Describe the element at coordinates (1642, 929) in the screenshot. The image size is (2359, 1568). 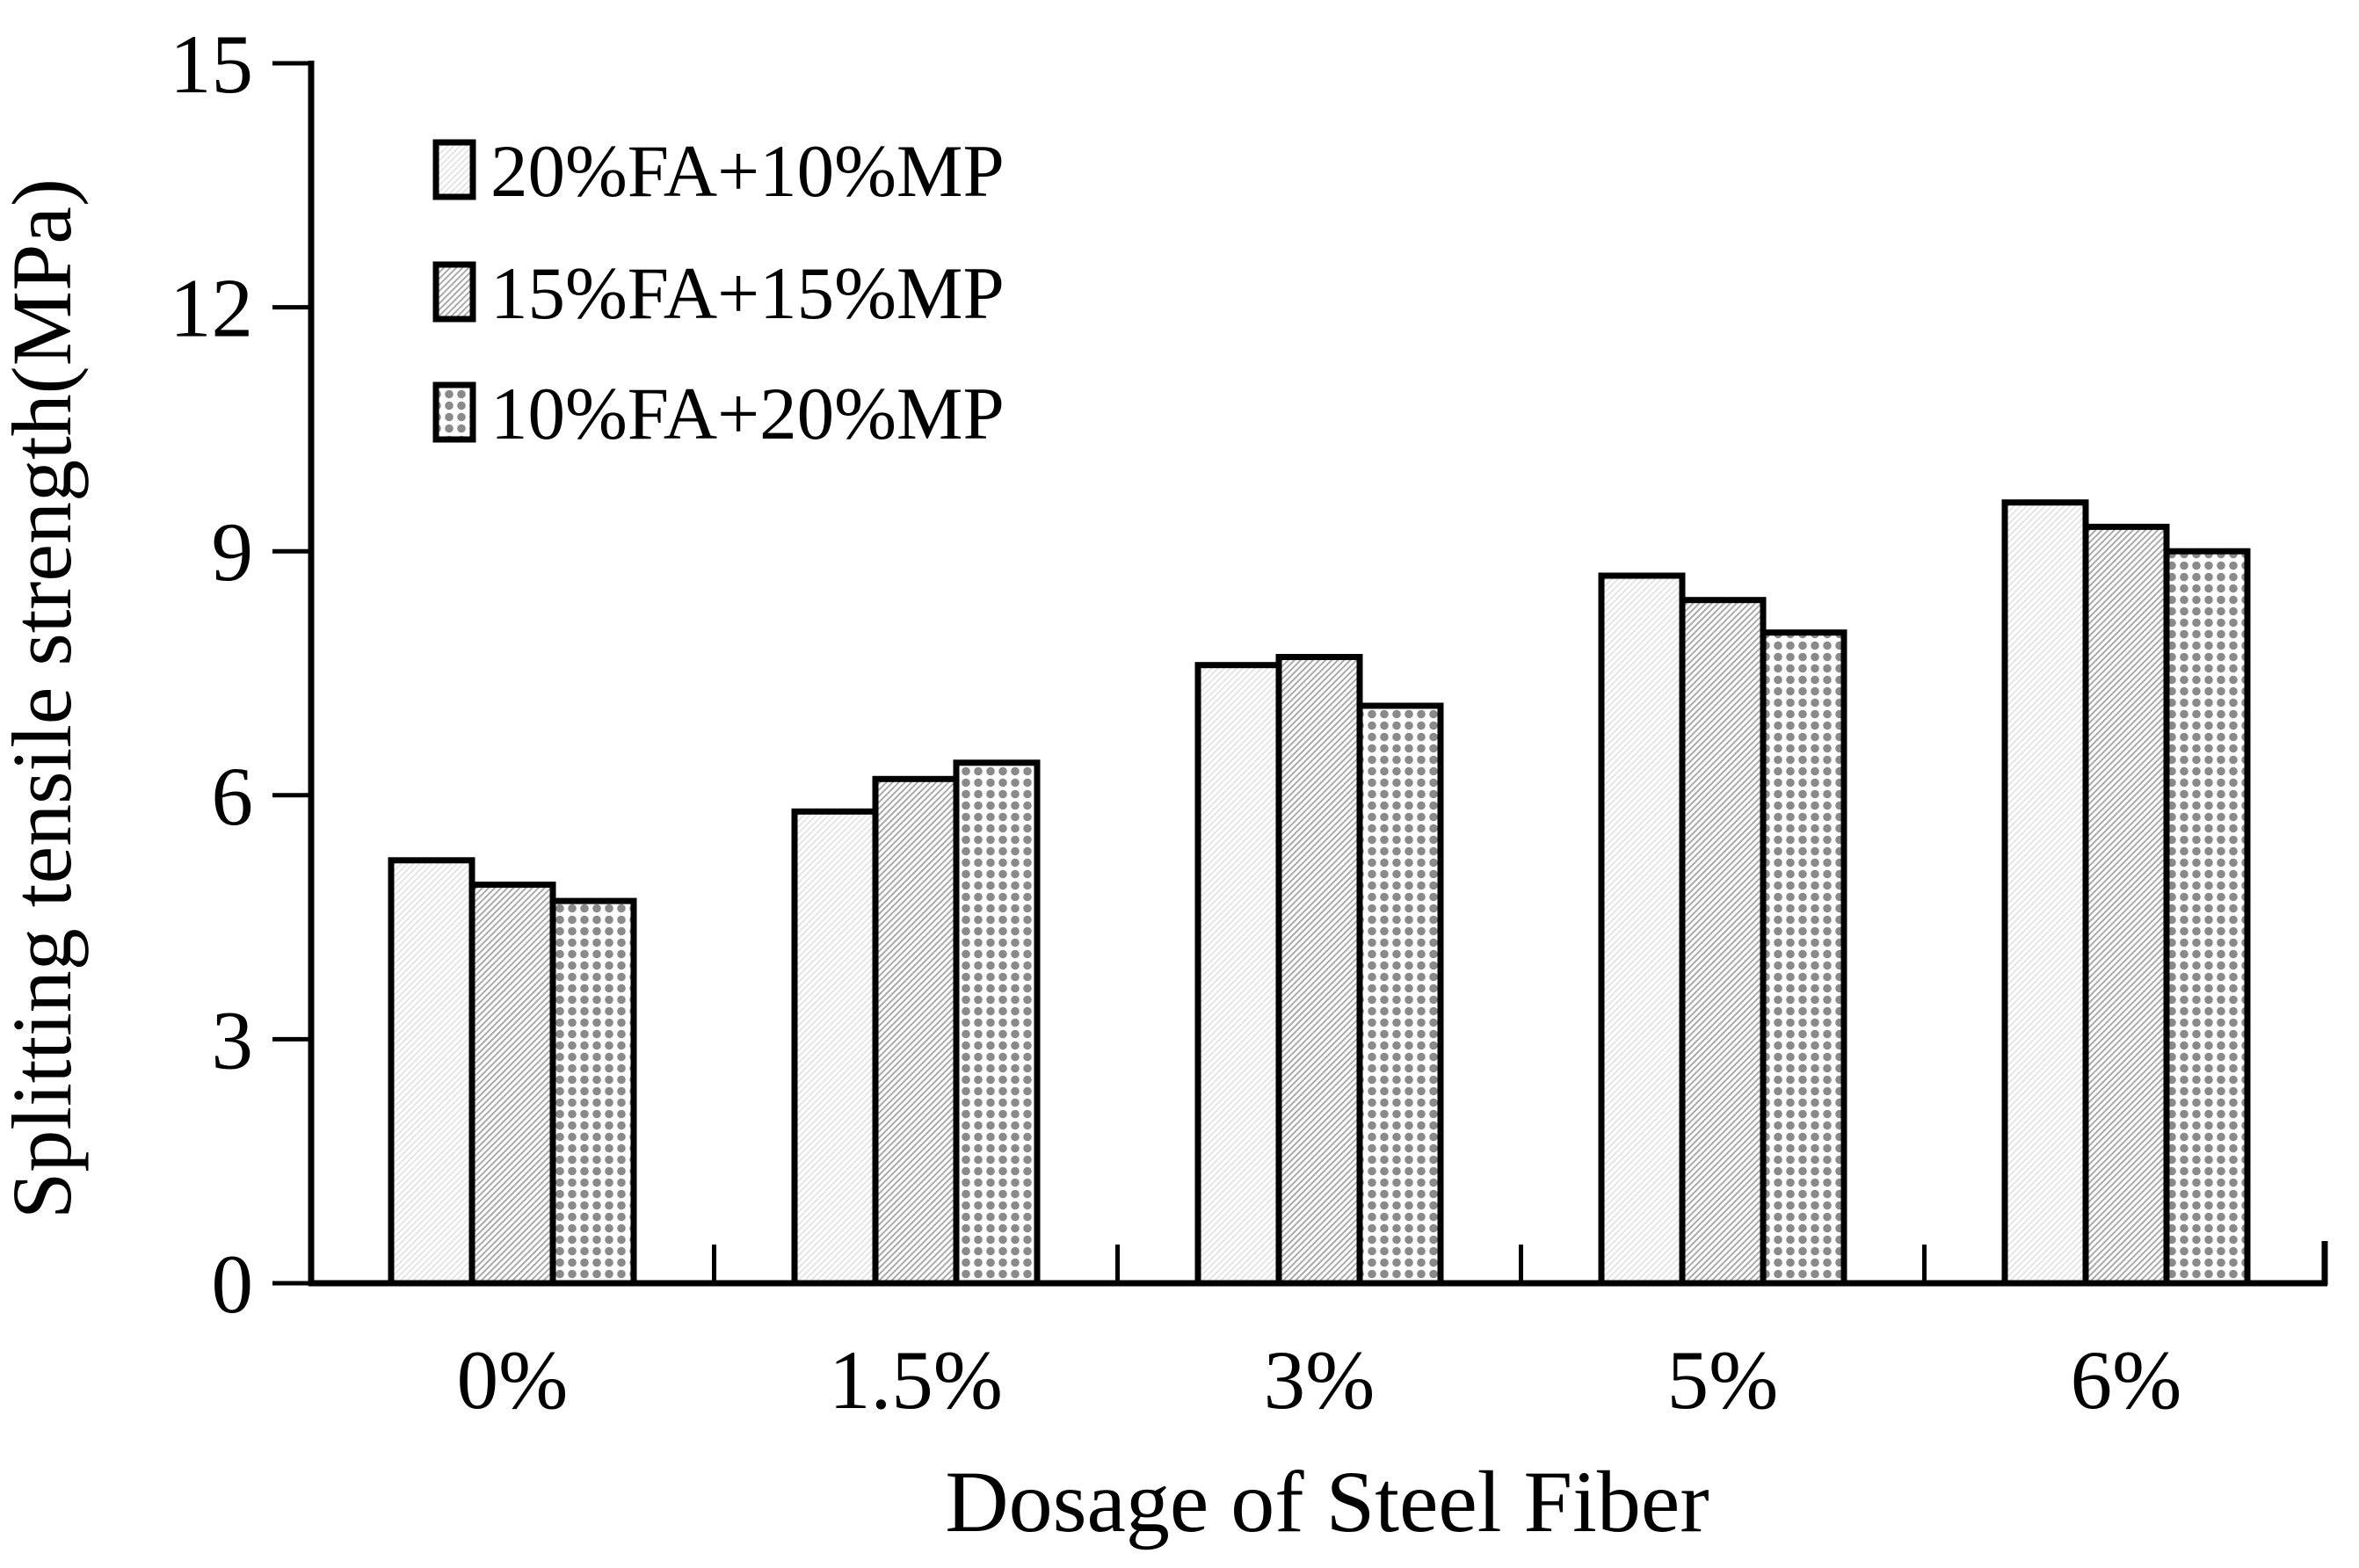
I see `bar-5%-20%FA+10%MP` at that location.